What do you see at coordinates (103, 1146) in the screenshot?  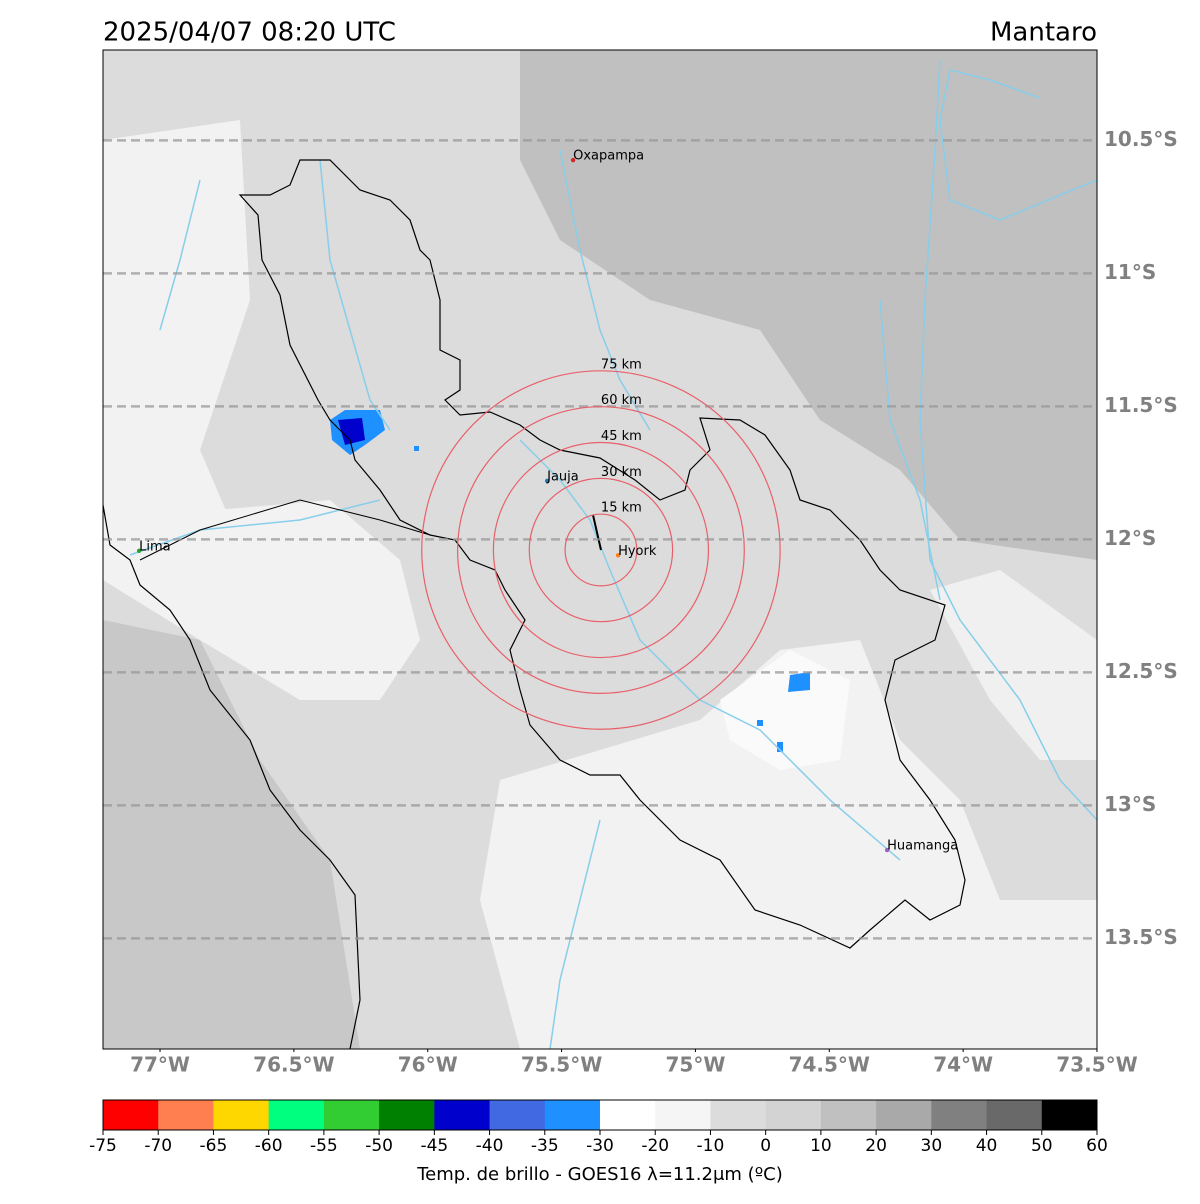 I see `colorbar-tick-label: -75` at bounding box center [103, 1146].